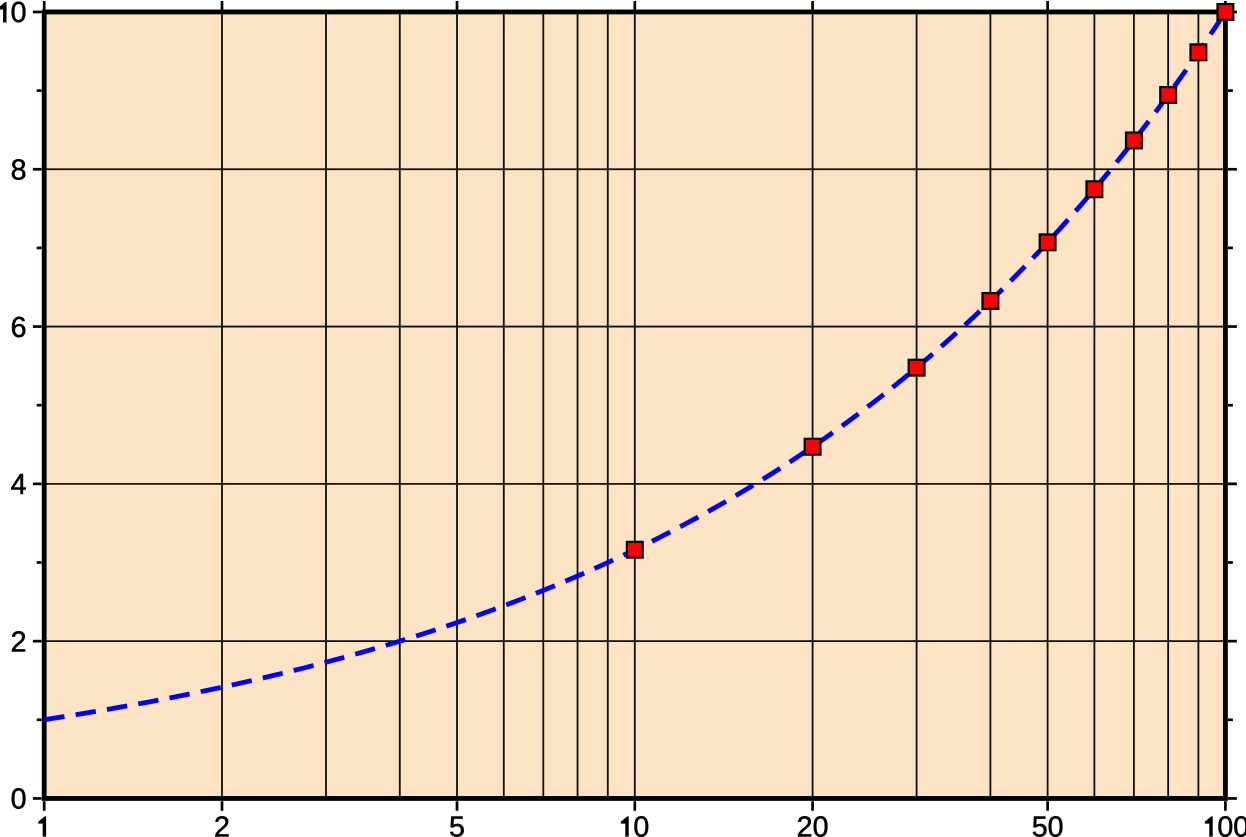  Describe the element at coordinates (19, 170) in the screenshot. I see `svg-text: 8` at that location.